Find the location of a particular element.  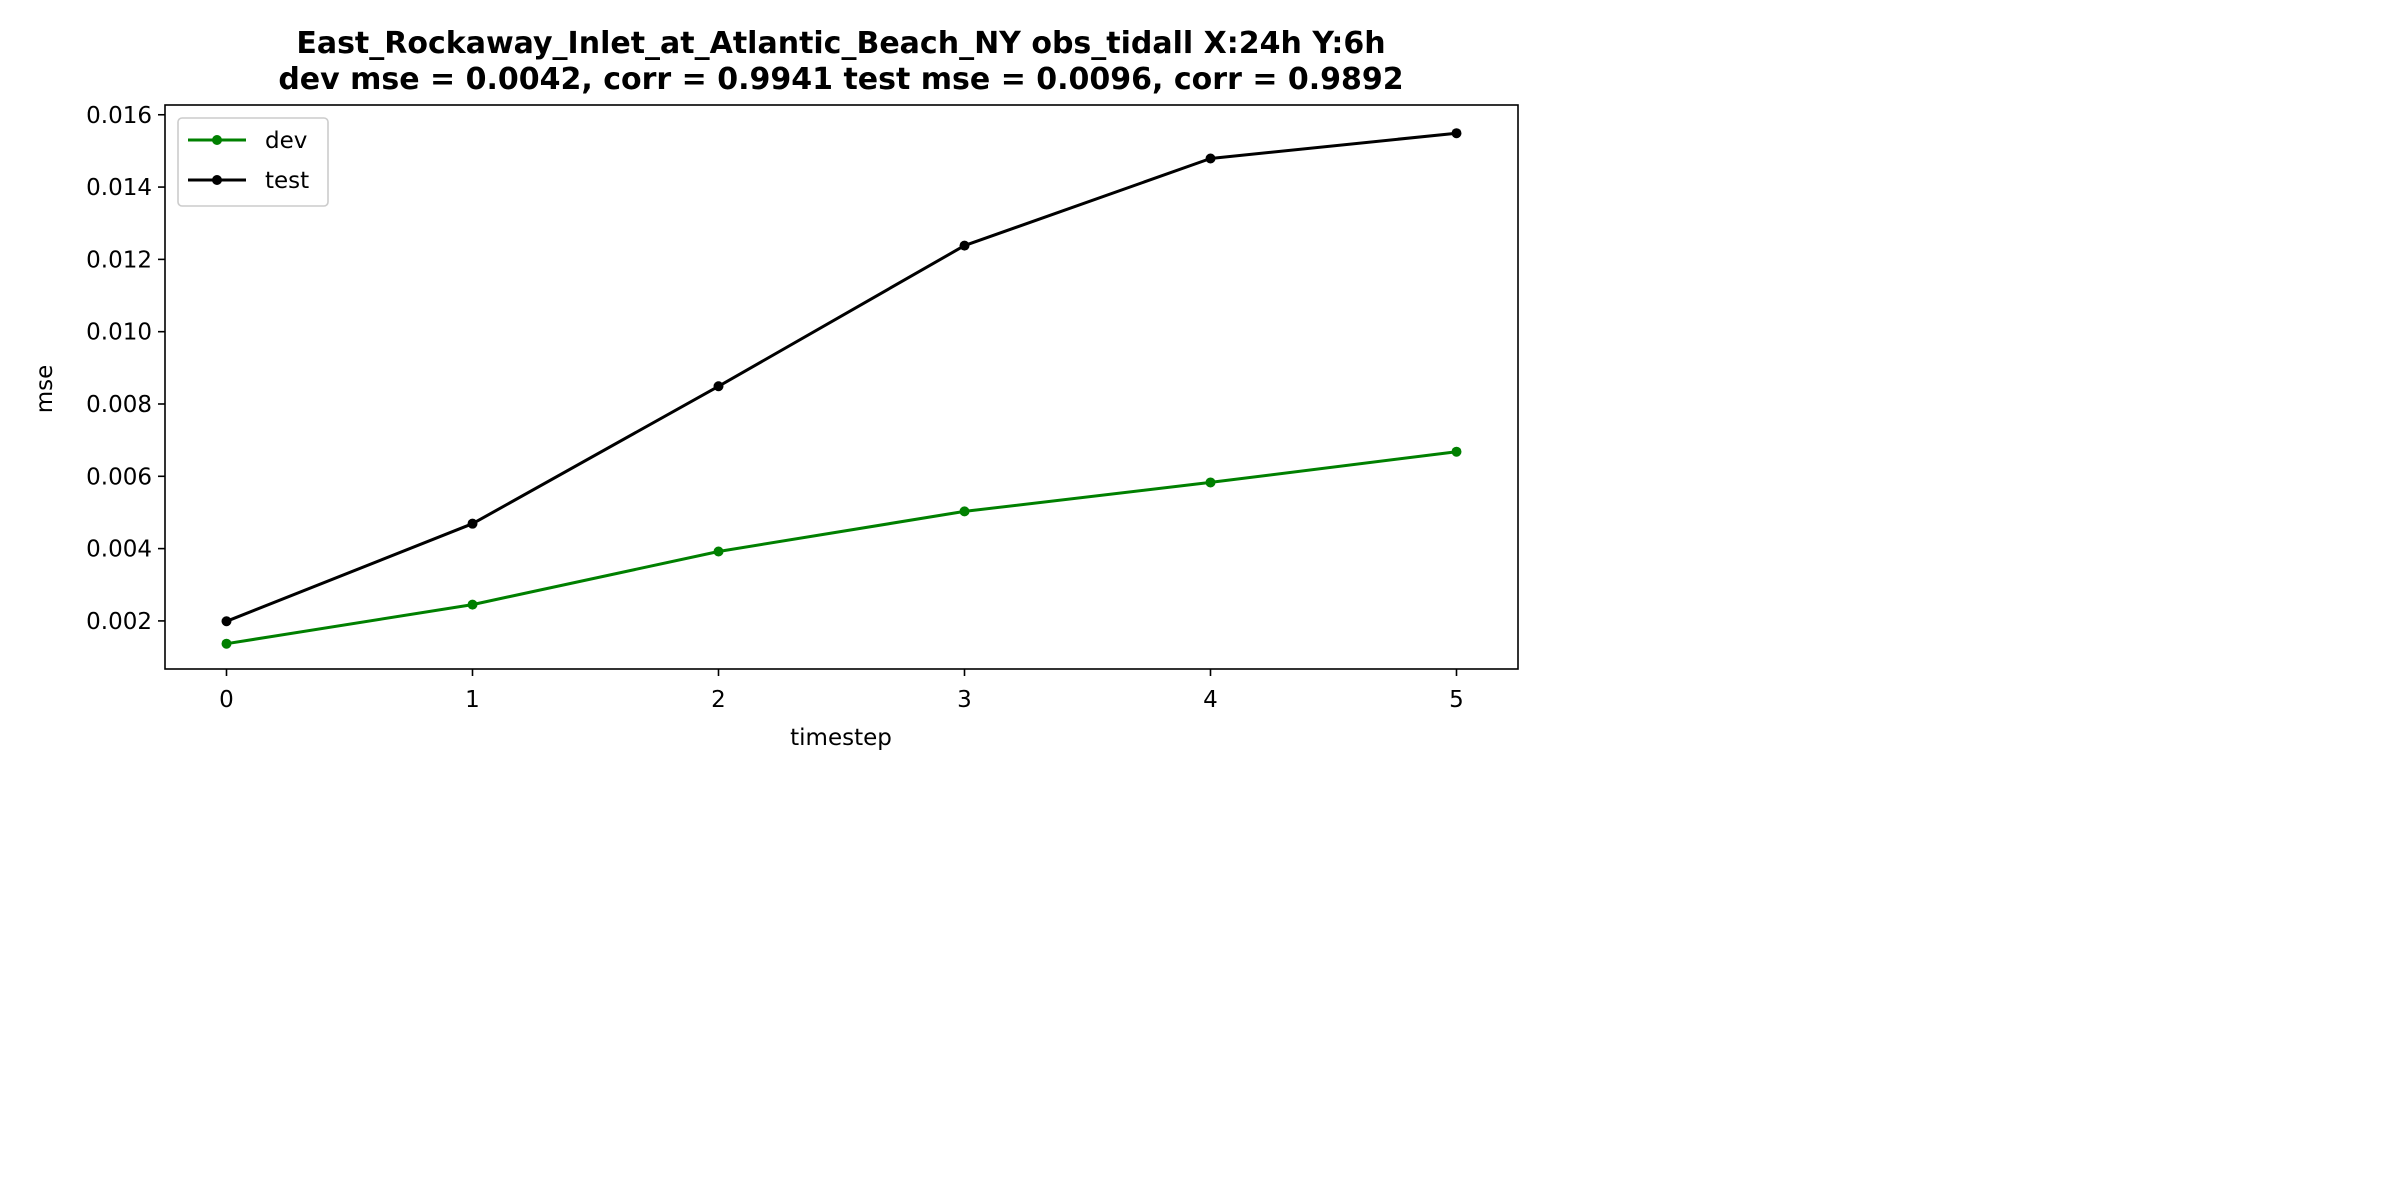

y-tick-label: 0.014 is located at coordinates (119, 188).